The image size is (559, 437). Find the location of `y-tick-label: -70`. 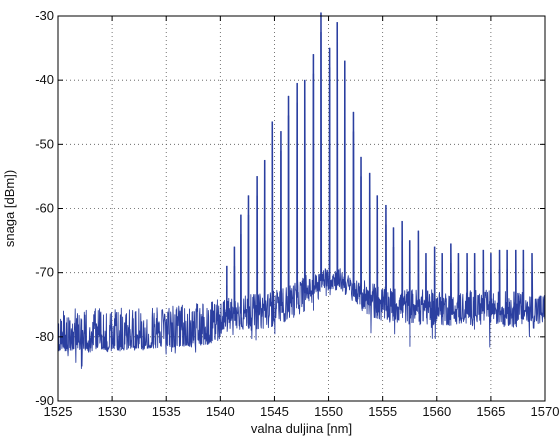

y-tick-label: -70 is located at coordinates (44, 272).